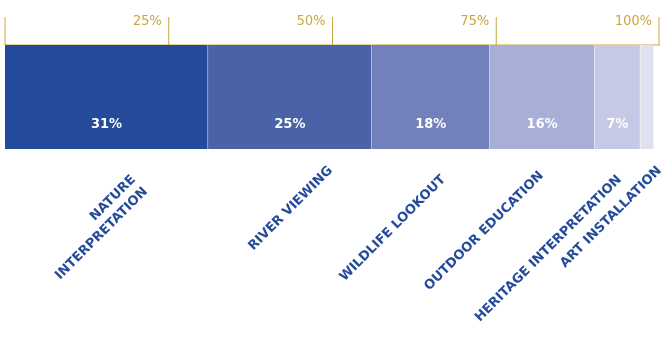  I want to click on value-label-1: 25%, so click(289, 124).